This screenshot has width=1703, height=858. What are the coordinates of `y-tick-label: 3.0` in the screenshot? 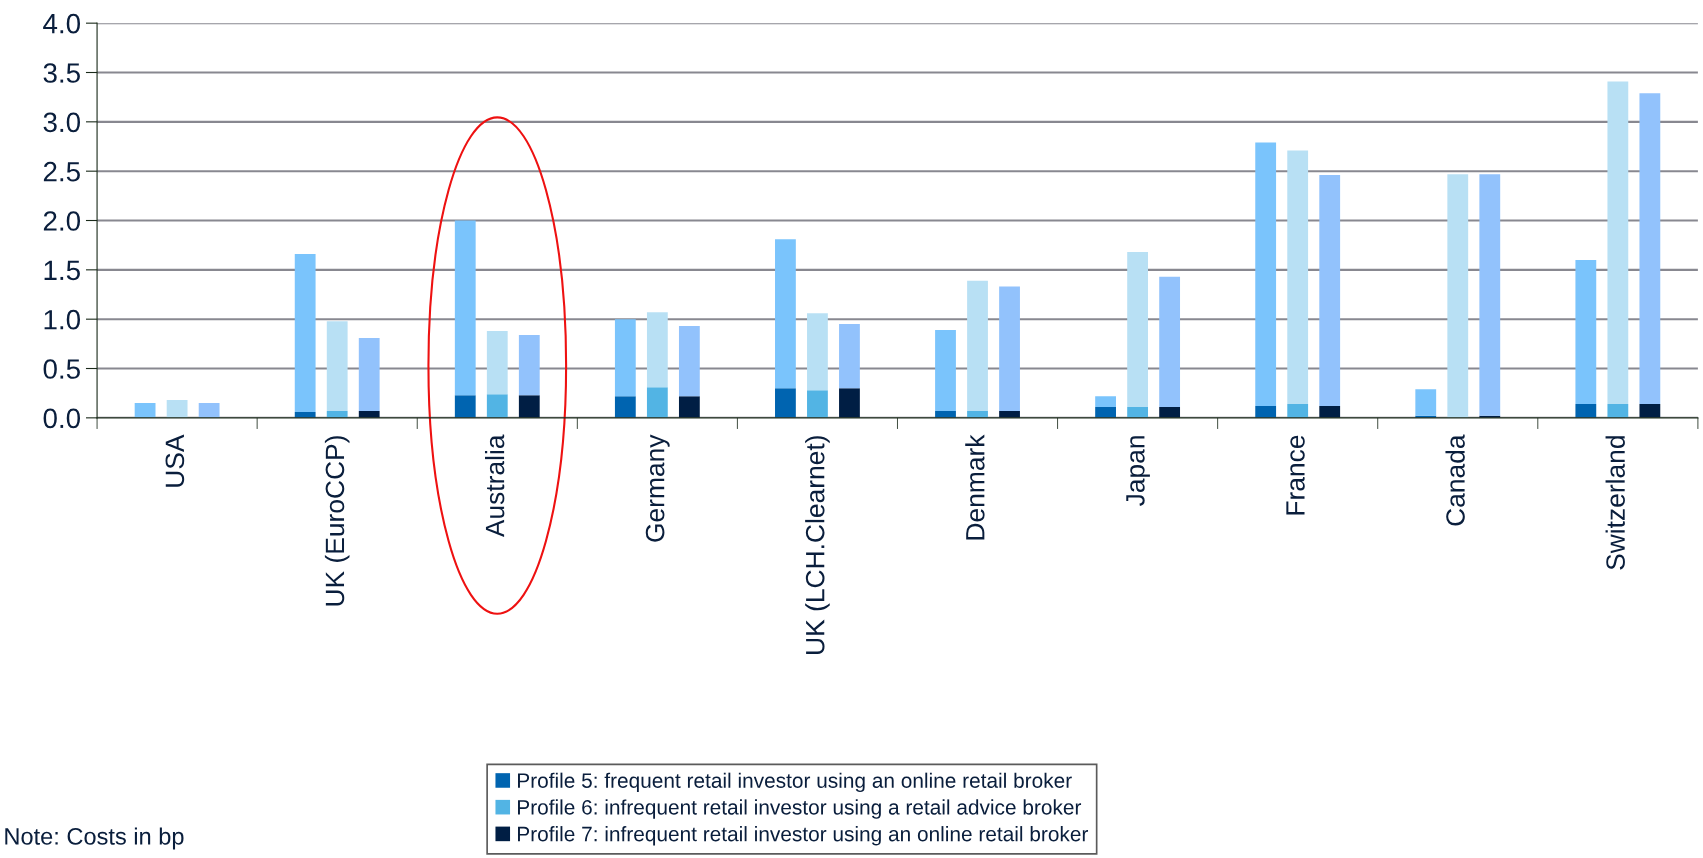 It's located at (62, 122).